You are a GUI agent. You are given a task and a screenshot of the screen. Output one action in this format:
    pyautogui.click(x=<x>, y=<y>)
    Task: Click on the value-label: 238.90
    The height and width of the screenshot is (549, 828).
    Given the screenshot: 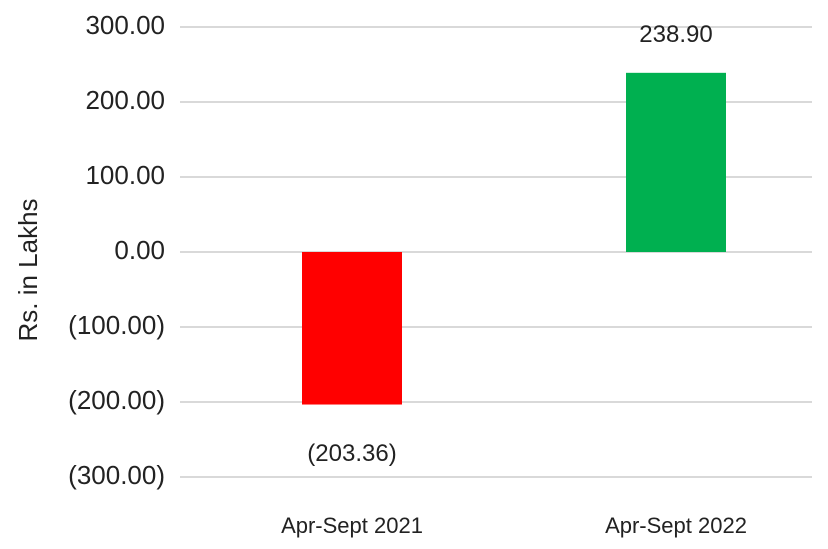 What is the action you would take?
    pyautogui.click(x=675, y=34)
    